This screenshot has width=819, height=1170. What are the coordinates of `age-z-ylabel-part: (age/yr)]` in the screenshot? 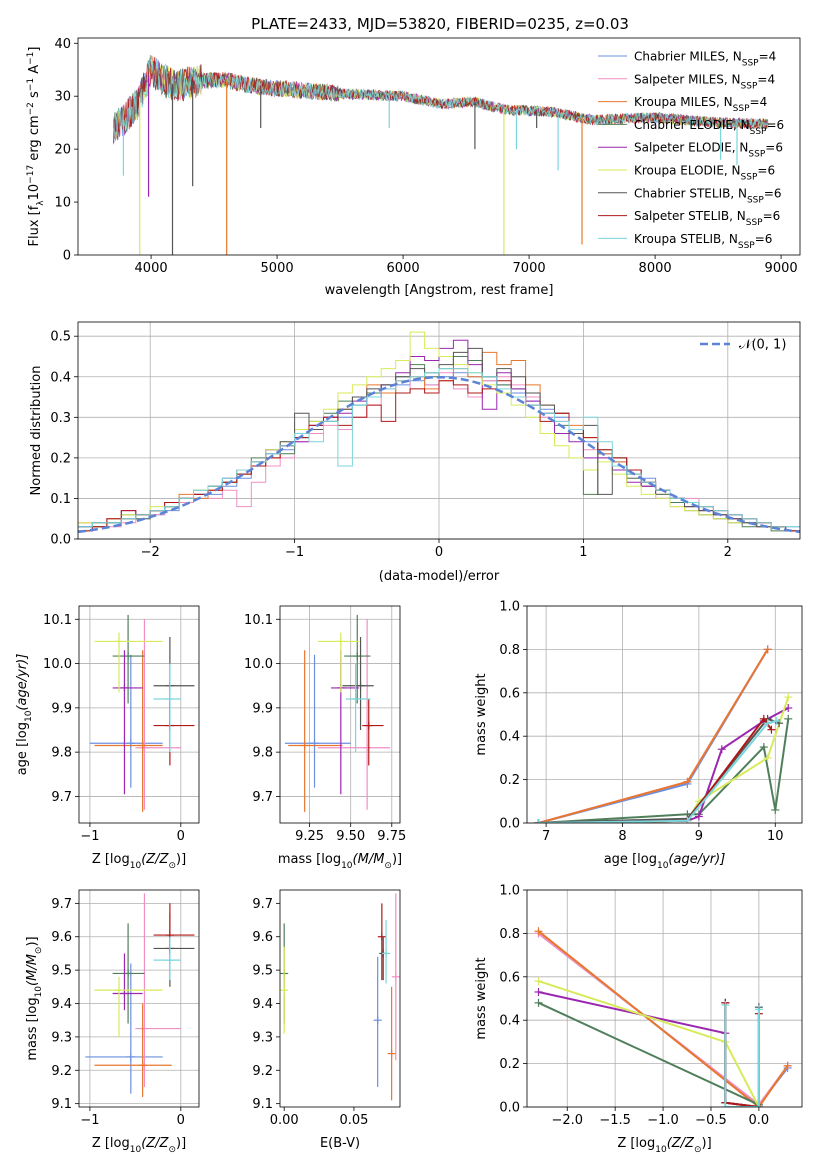 It's located at (22, 682).